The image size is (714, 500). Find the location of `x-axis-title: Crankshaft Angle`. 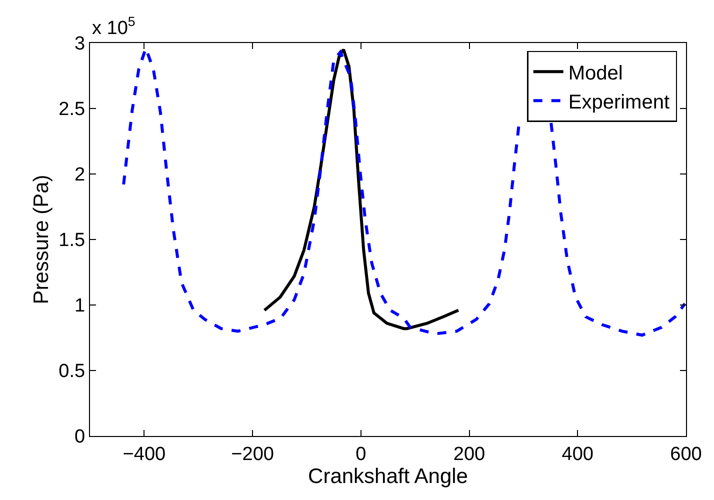

x-axis-title: Crankshaft Angle is located at coordinates (388, 476).